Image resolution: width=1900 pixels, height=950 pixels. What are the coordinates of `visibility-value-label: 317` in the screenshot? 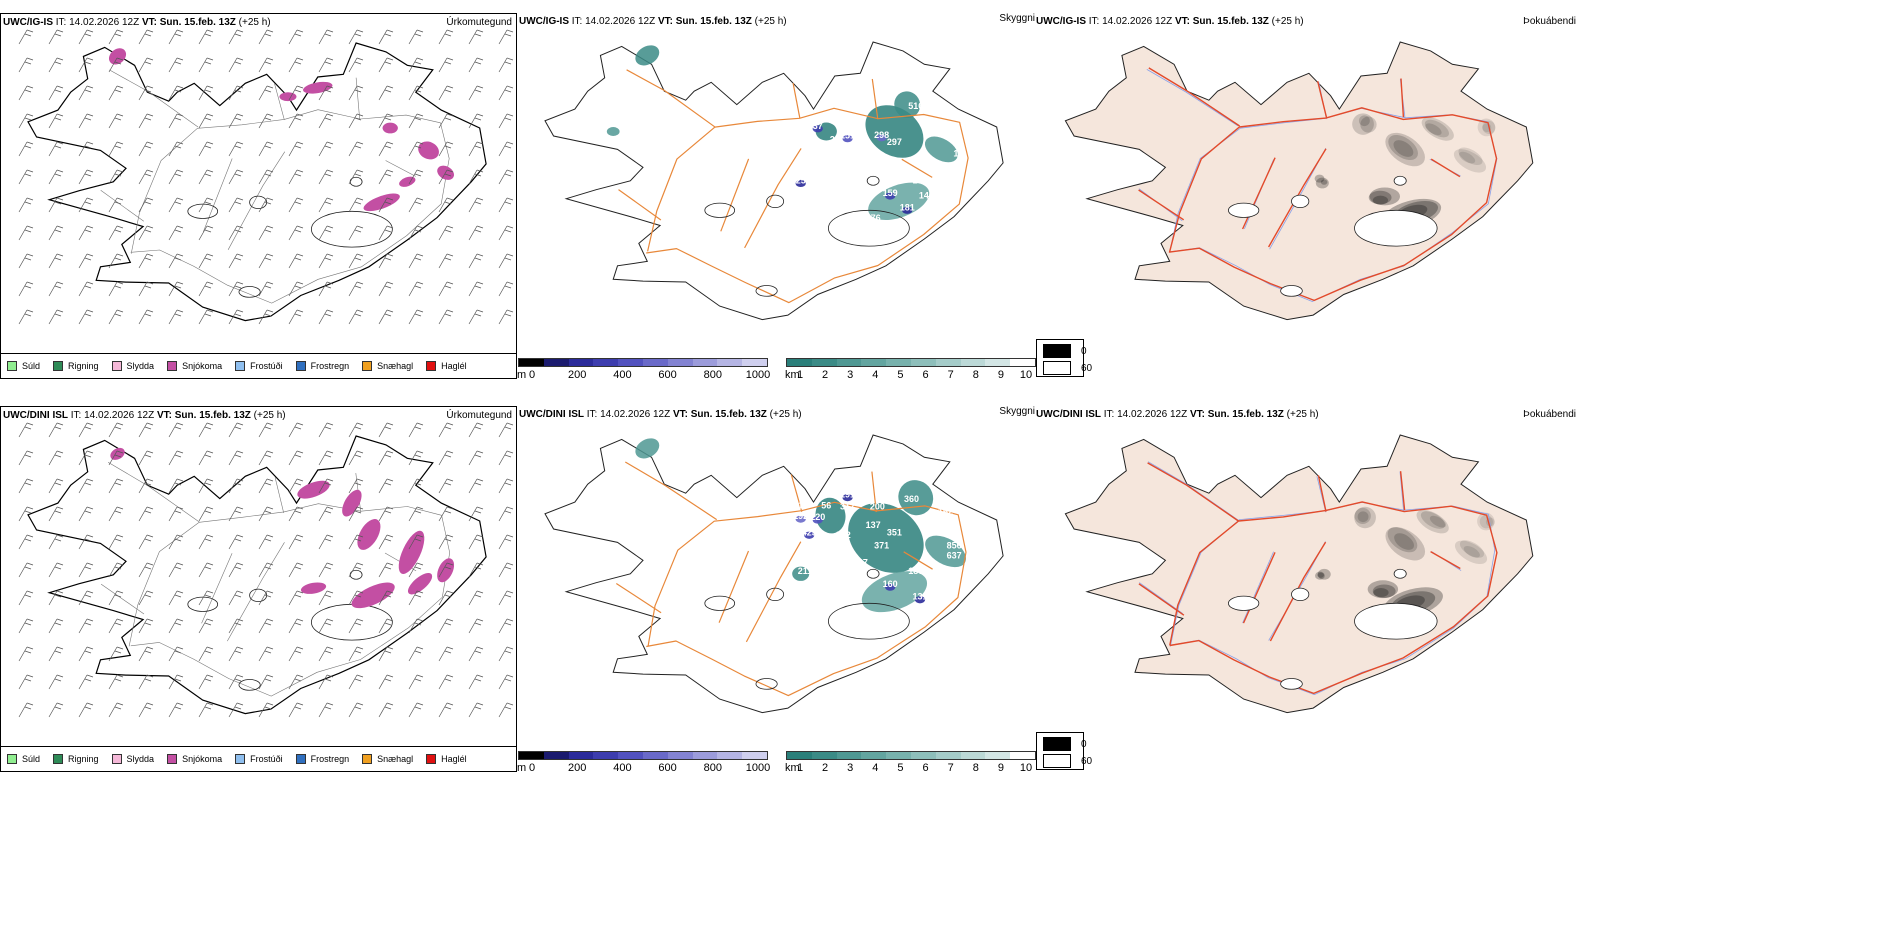 It's located at (847, 506).